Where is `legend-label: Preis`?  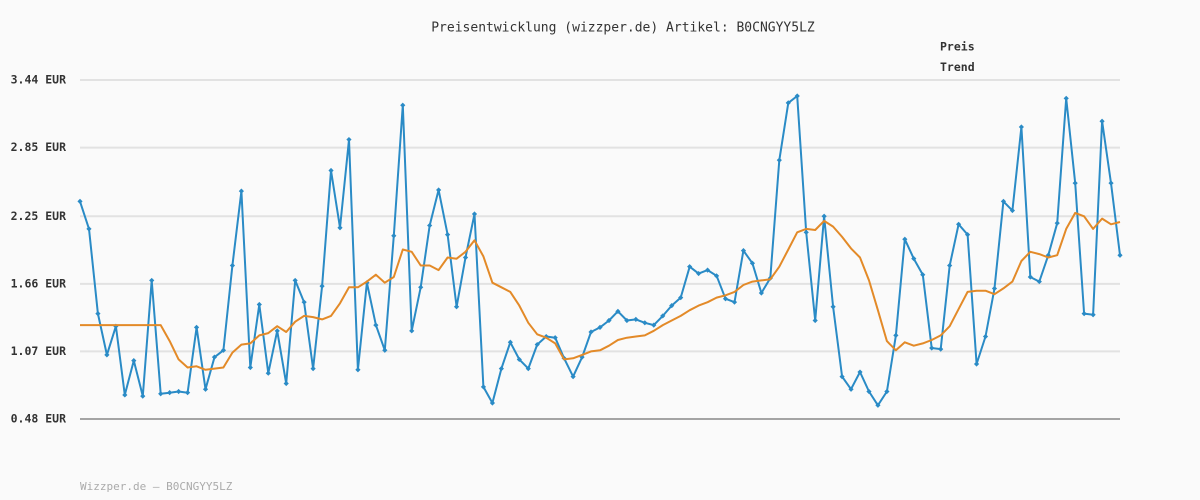
legend-label: Preis is located at coordinates (957, 47).